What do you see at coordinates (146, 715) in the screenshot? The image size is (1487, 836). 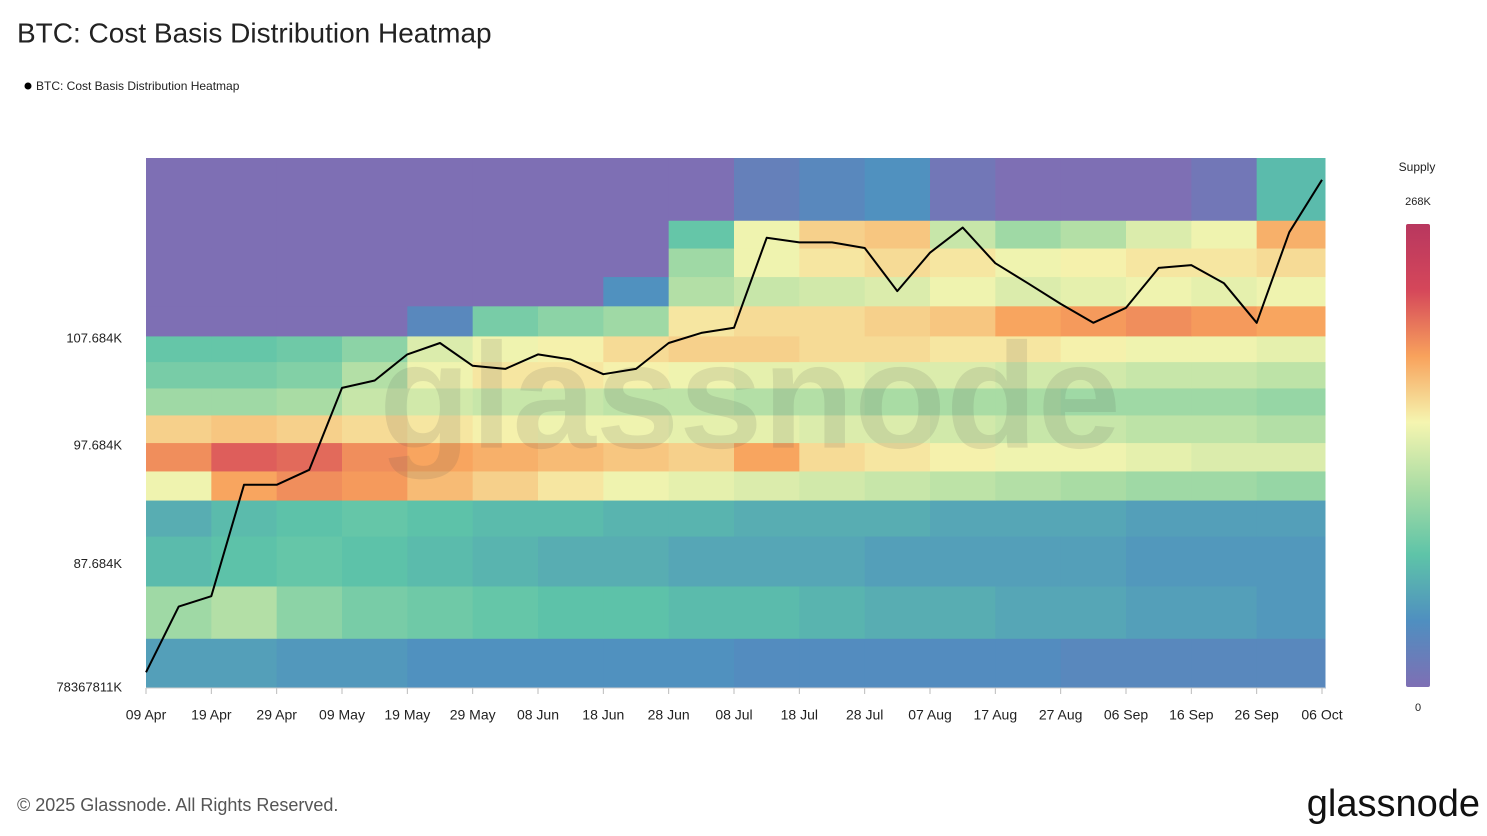 I see `x-tick-label: 09 Apr` at bounding box center [146, 715].